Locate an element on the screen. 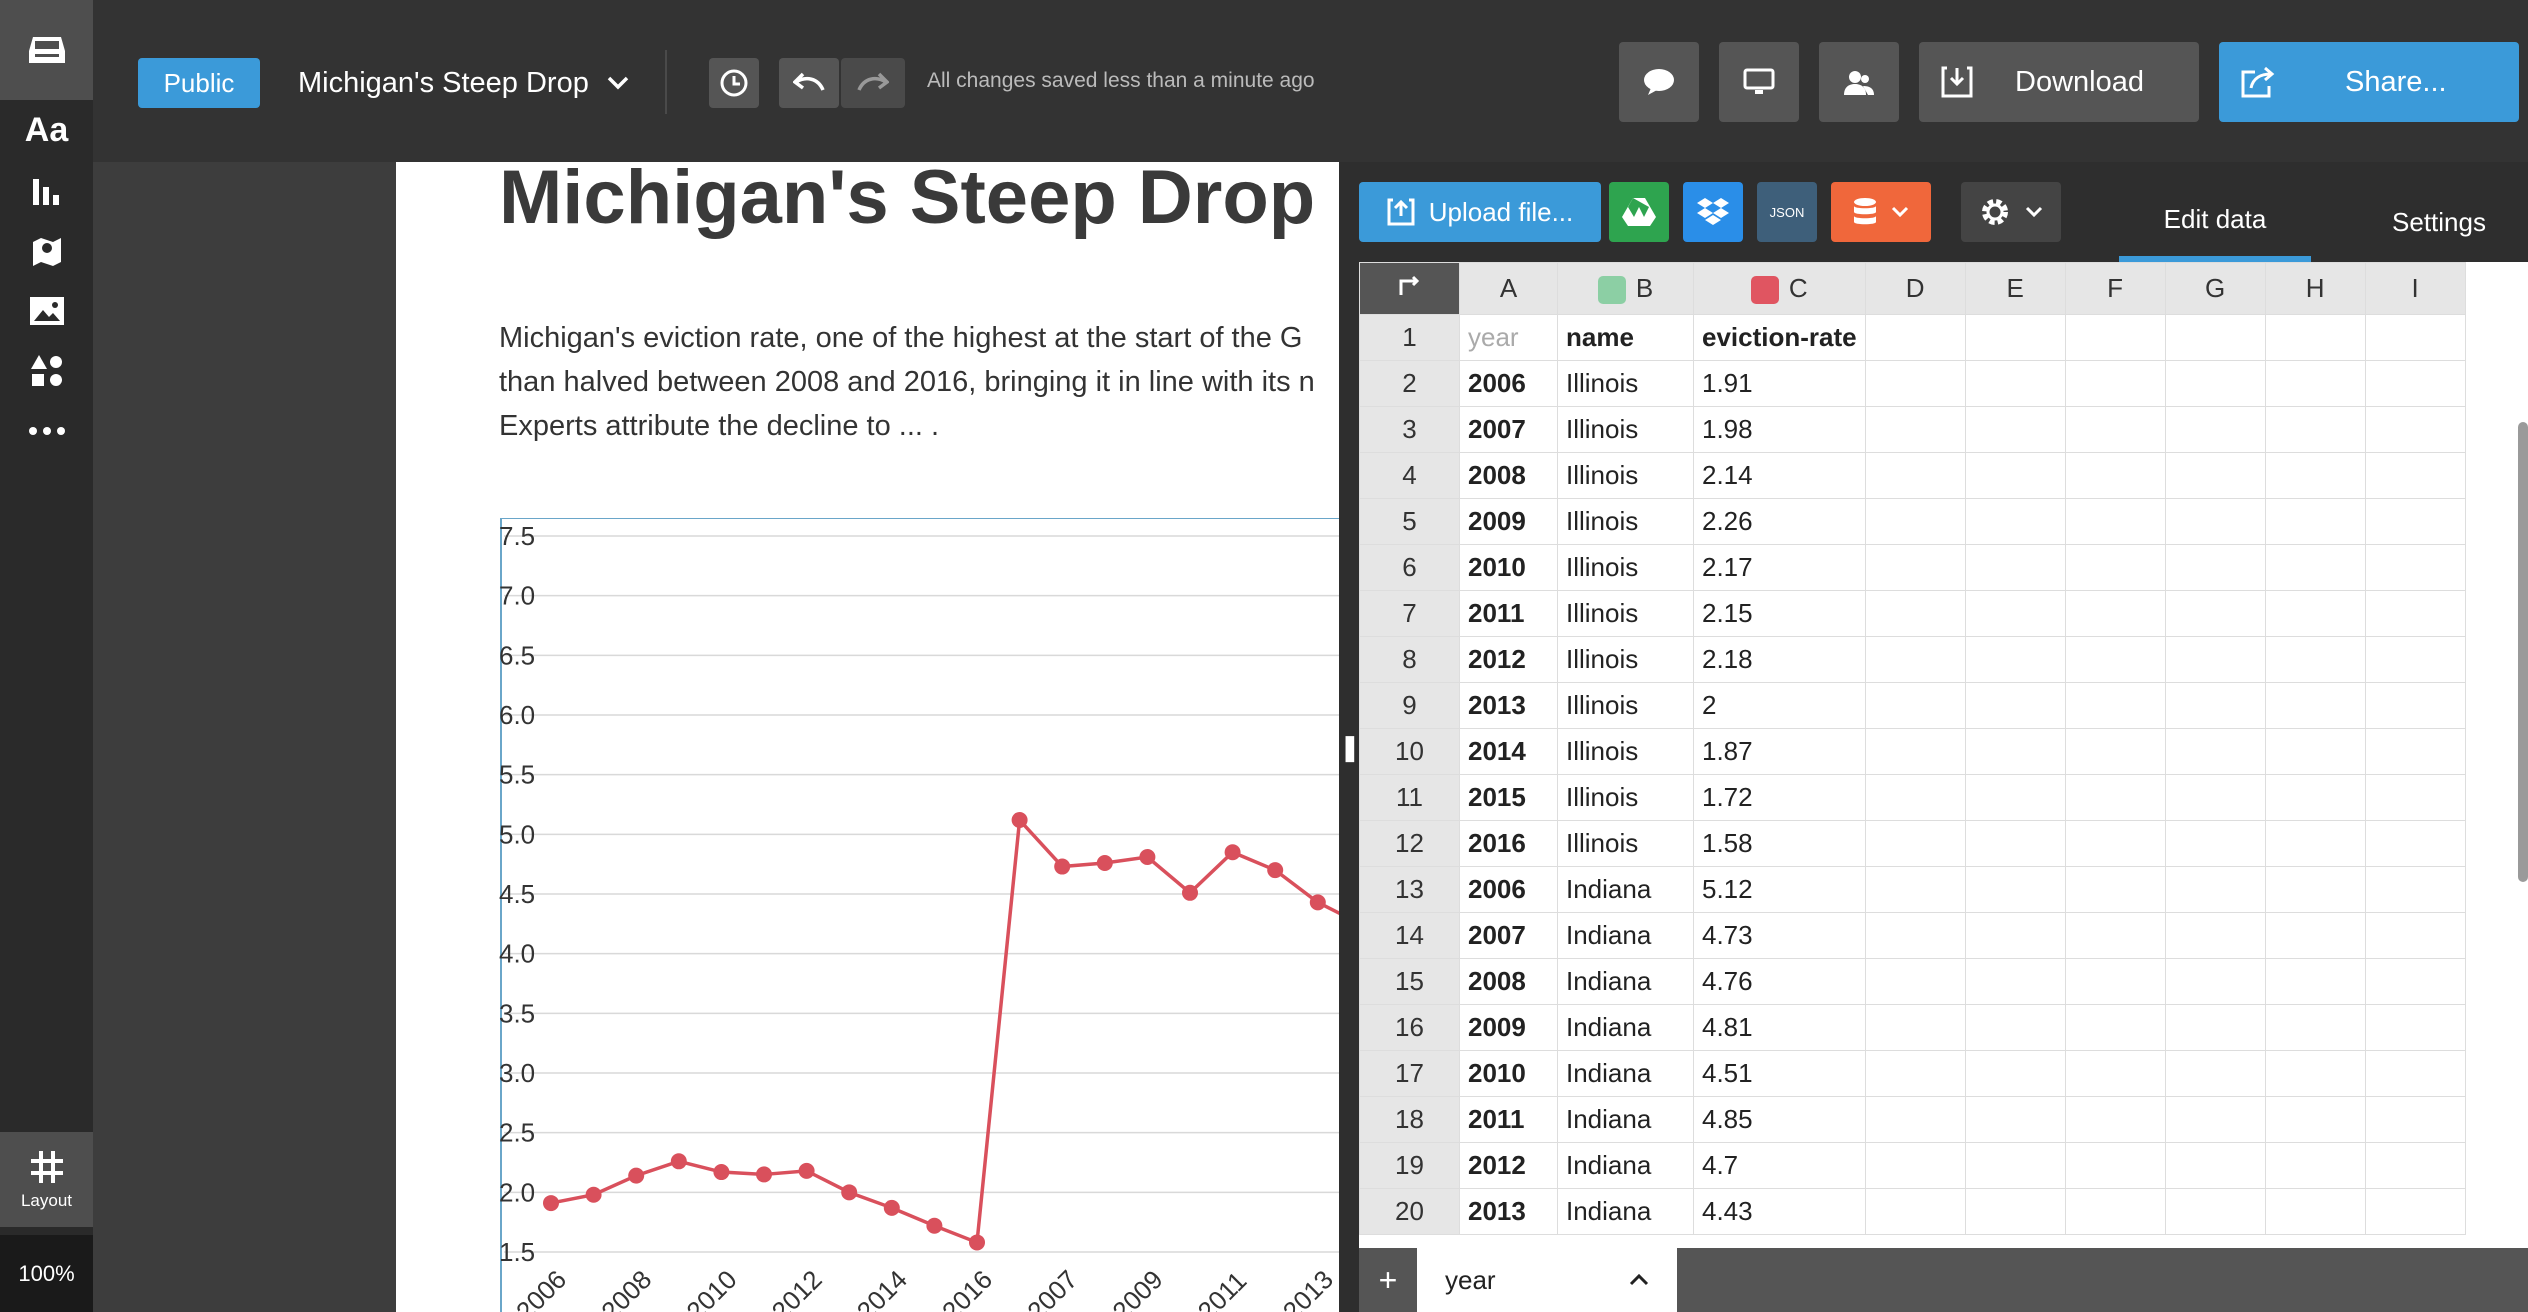  row-number: 1 is located at coordinates (1409, 337).